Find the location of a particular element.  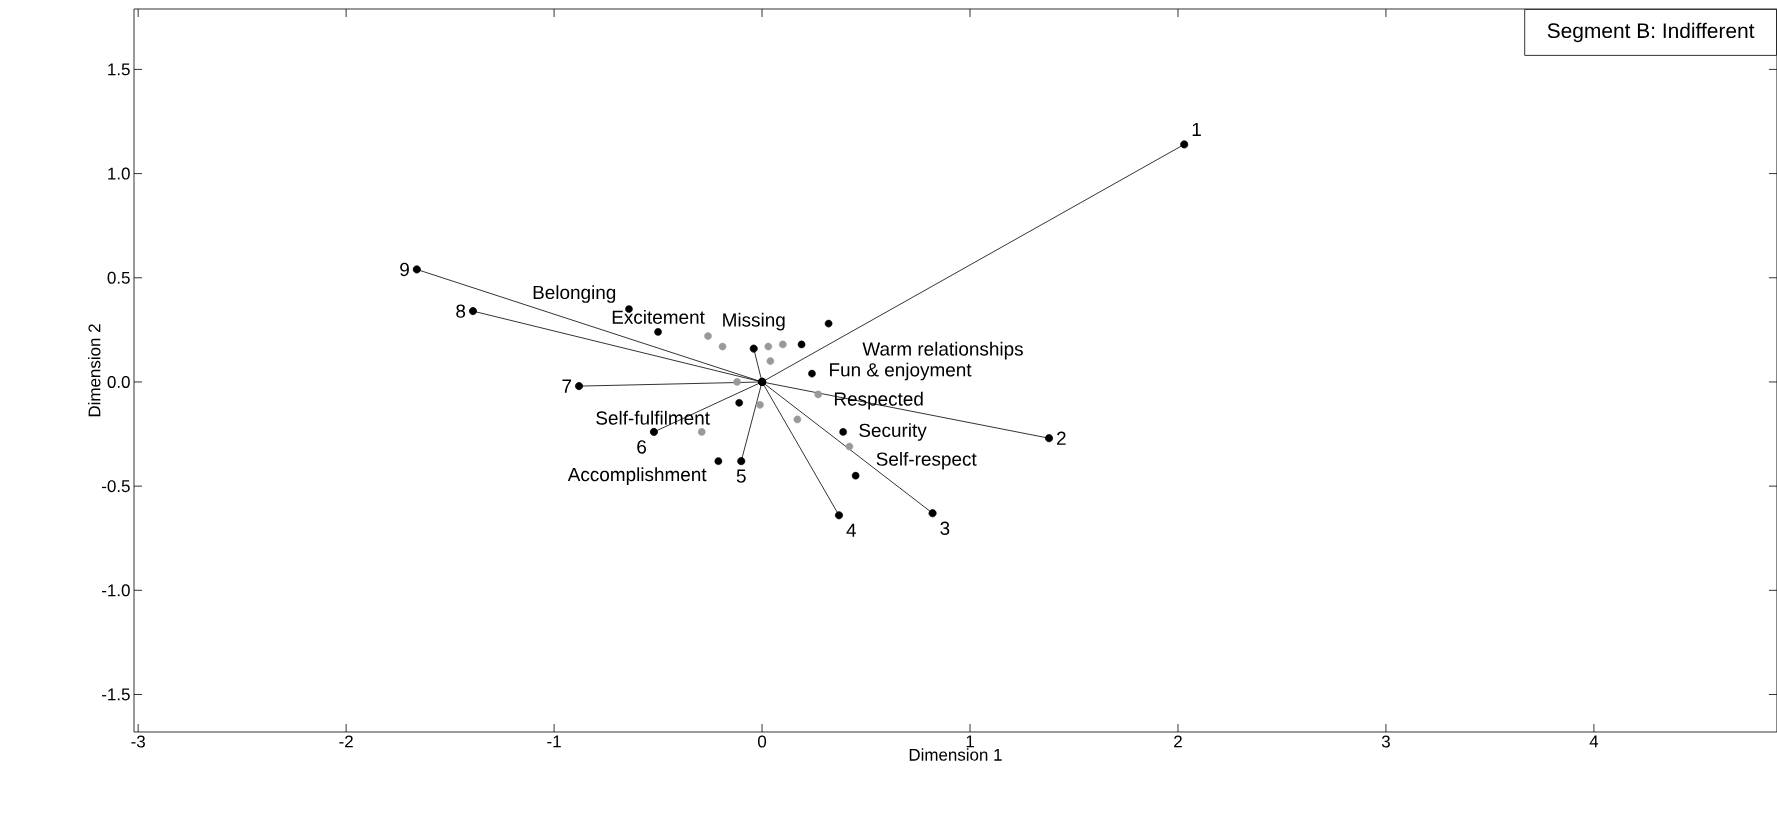

x-tick-label: 2 is located at coordinates (1178, 741).